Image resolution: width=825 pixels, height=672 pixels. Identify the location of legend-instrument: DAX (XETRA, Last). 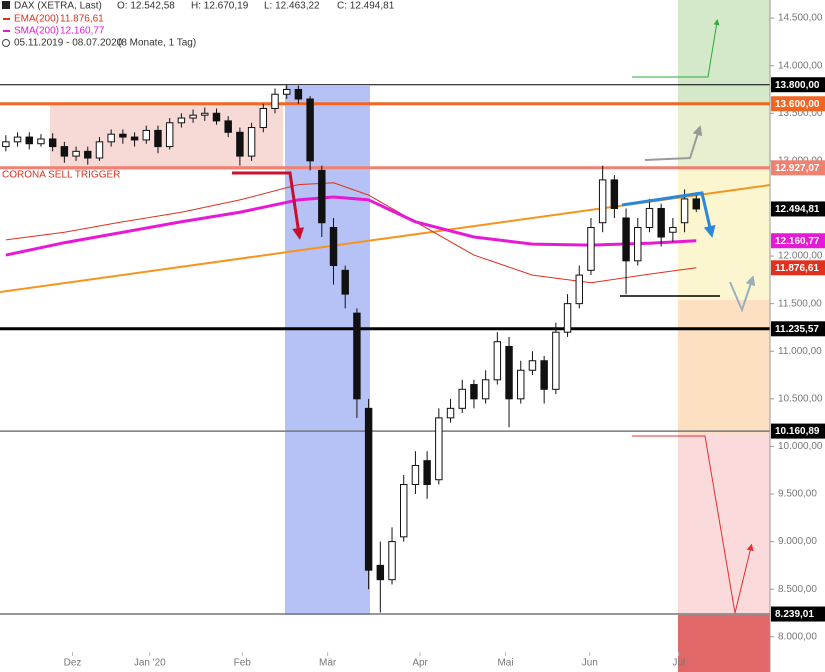
(58, 6).